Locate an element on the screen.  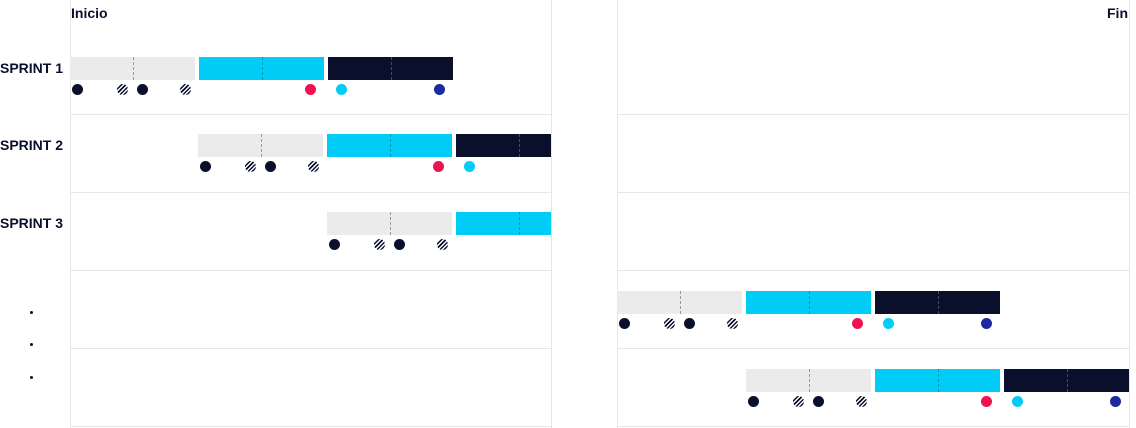
start-label: Inicio is located at coordinates (89, 13).